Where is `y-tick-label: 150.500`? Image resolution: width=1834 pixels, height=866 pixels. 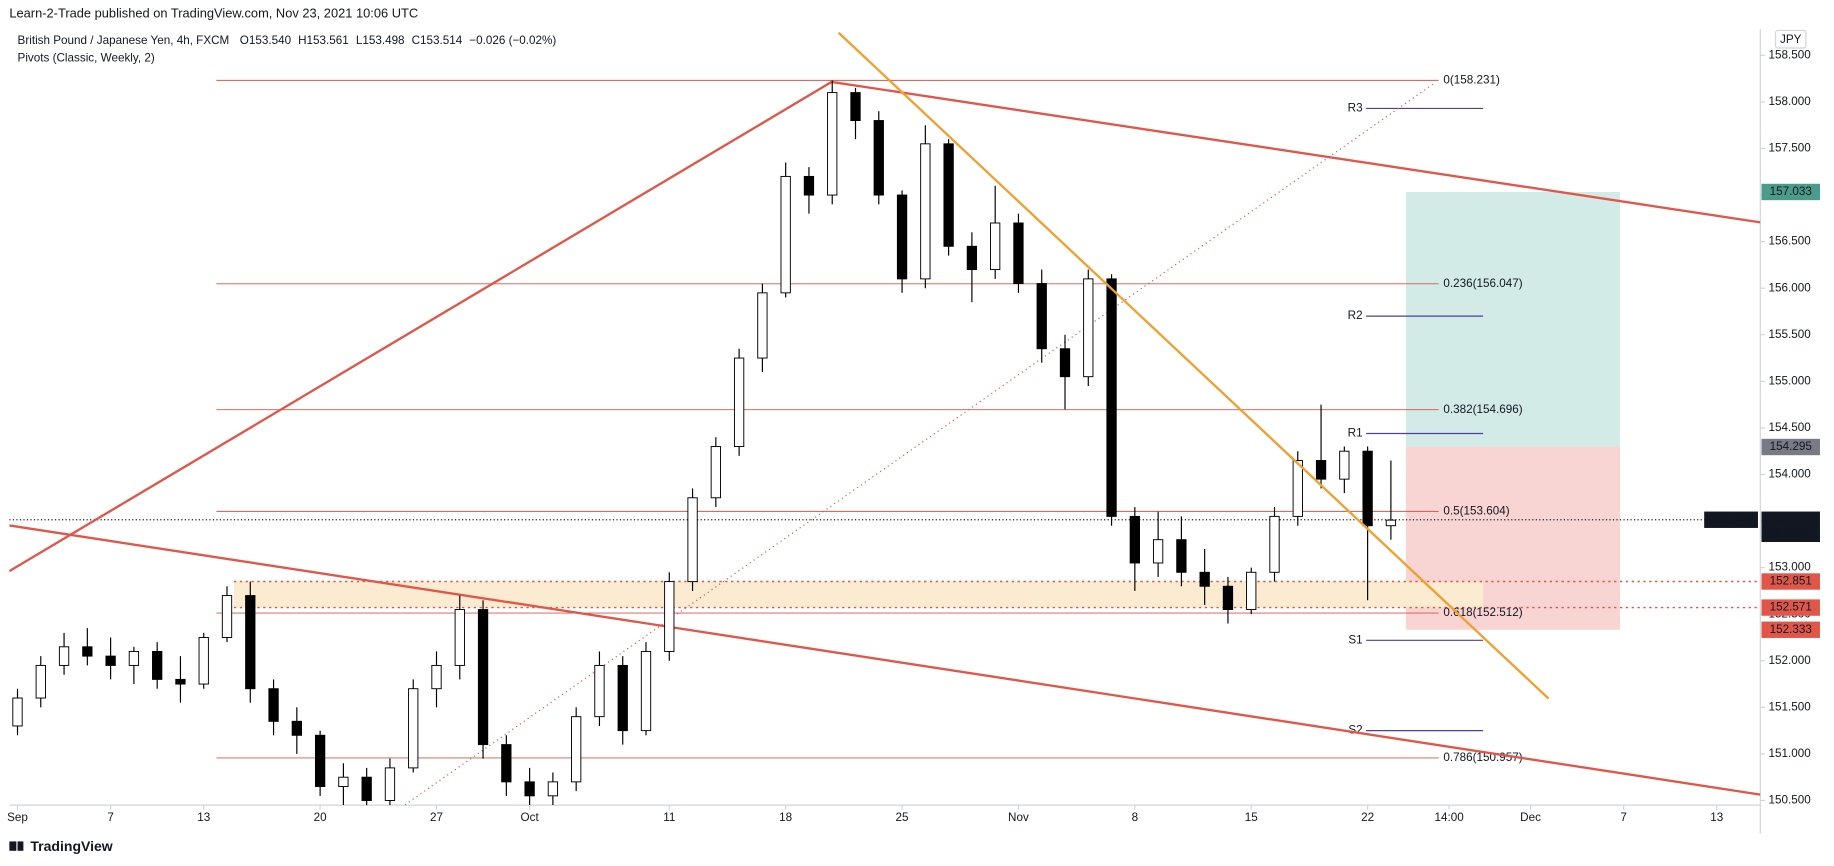 y-tick-label: 150.500 is located at coordinates (1790, 800).